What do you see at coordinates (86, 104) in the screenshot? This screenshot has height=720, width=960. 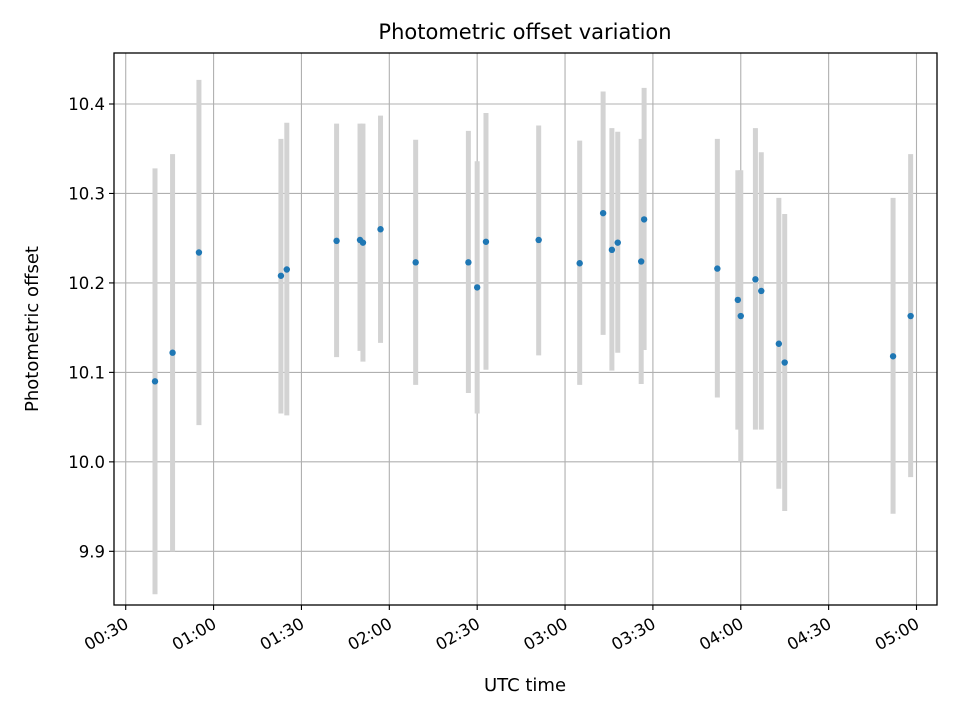 I see `y-tick-label: 10.4` at bounding box center [86, 104].